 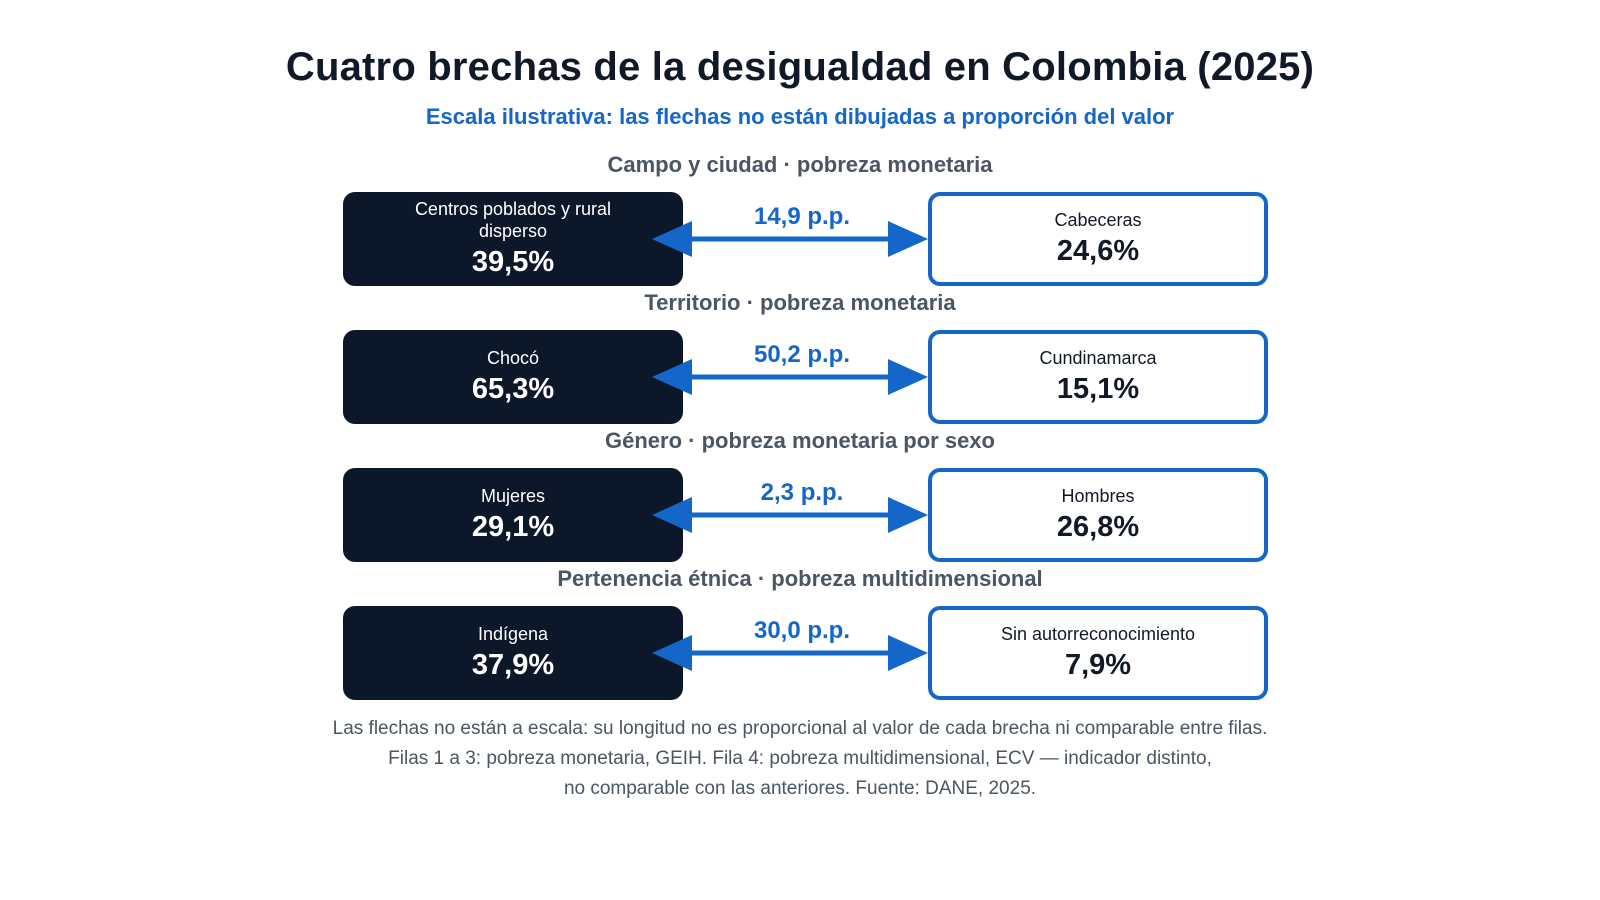 I want to click on left-group-name: Chocó, so click(x=513, y=358).